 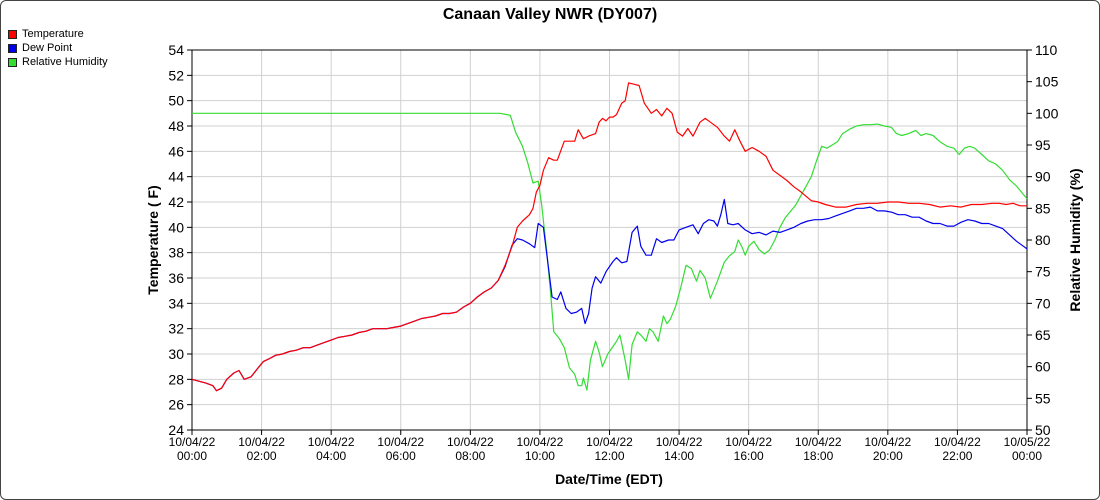 I want to click on y-tick-label-left: 28, so click(x=176, y=379).